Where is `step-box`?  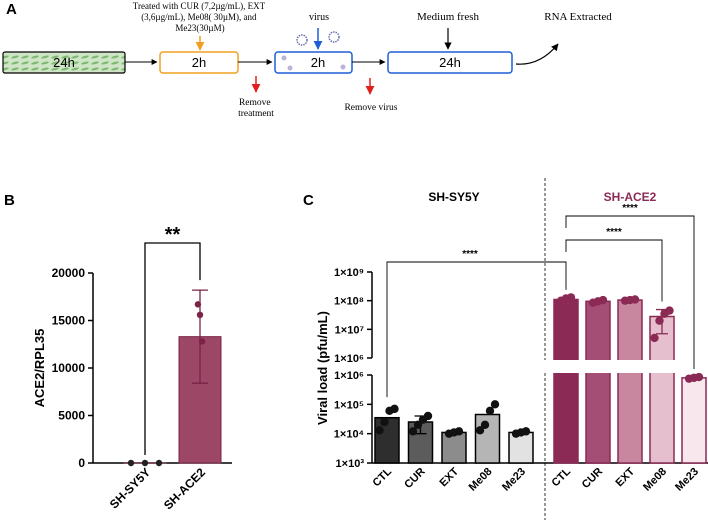 step-box is located at coordinates (450, 62).